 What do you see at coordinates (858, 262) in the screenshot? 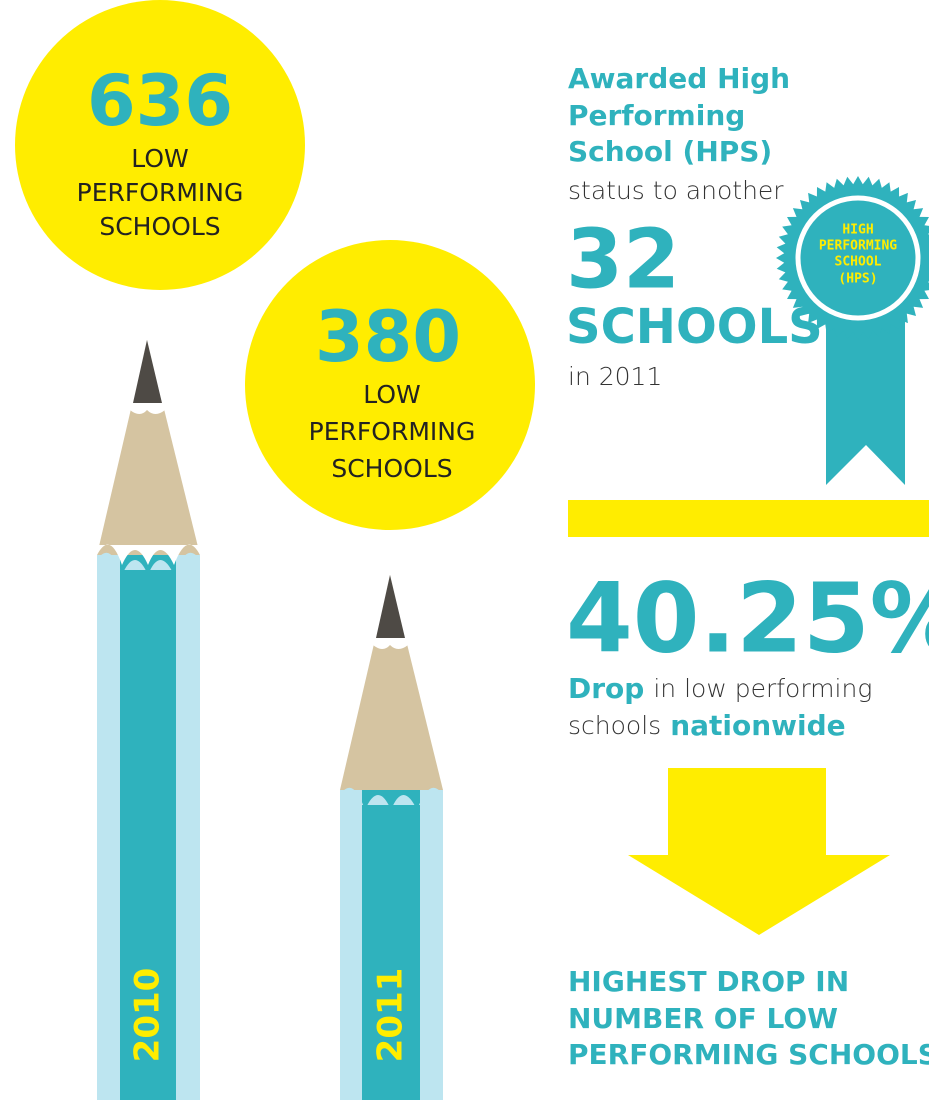
I see `ribbon-text: SCHOOL` at bounding box center [858, 262].